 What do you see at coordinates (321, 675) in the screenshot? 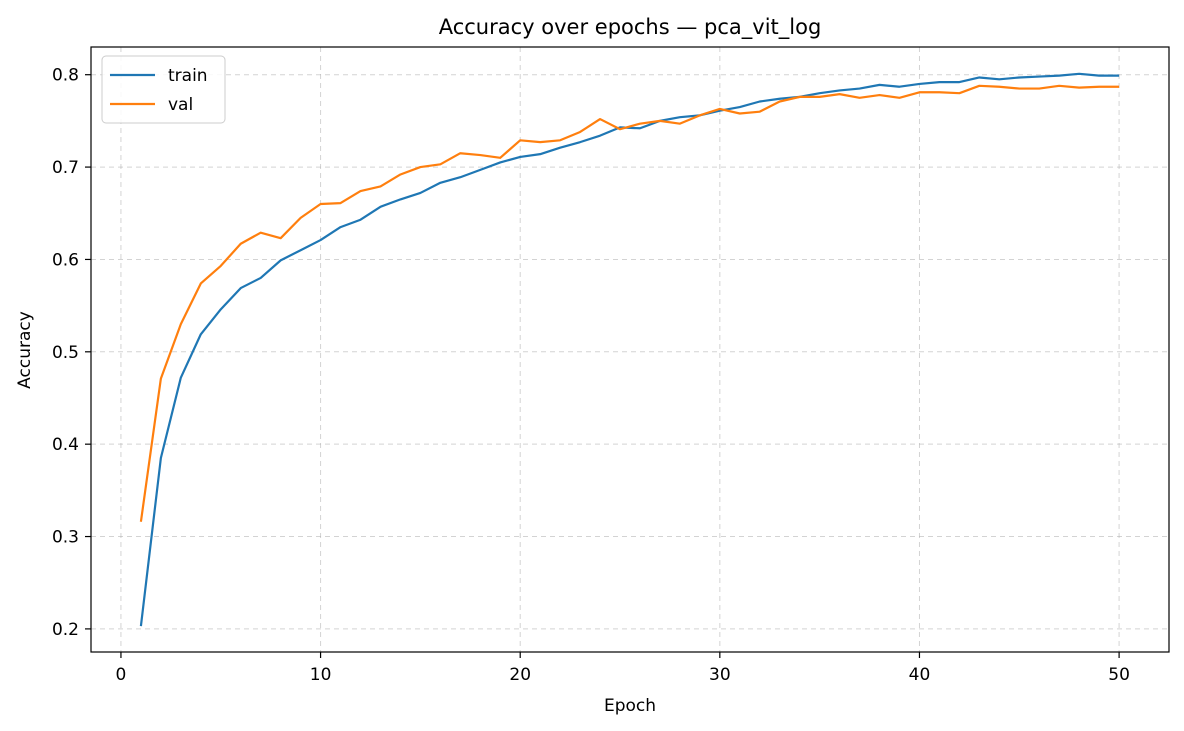
I see `x-tick-label: 10` at bounding box center [321, 675].